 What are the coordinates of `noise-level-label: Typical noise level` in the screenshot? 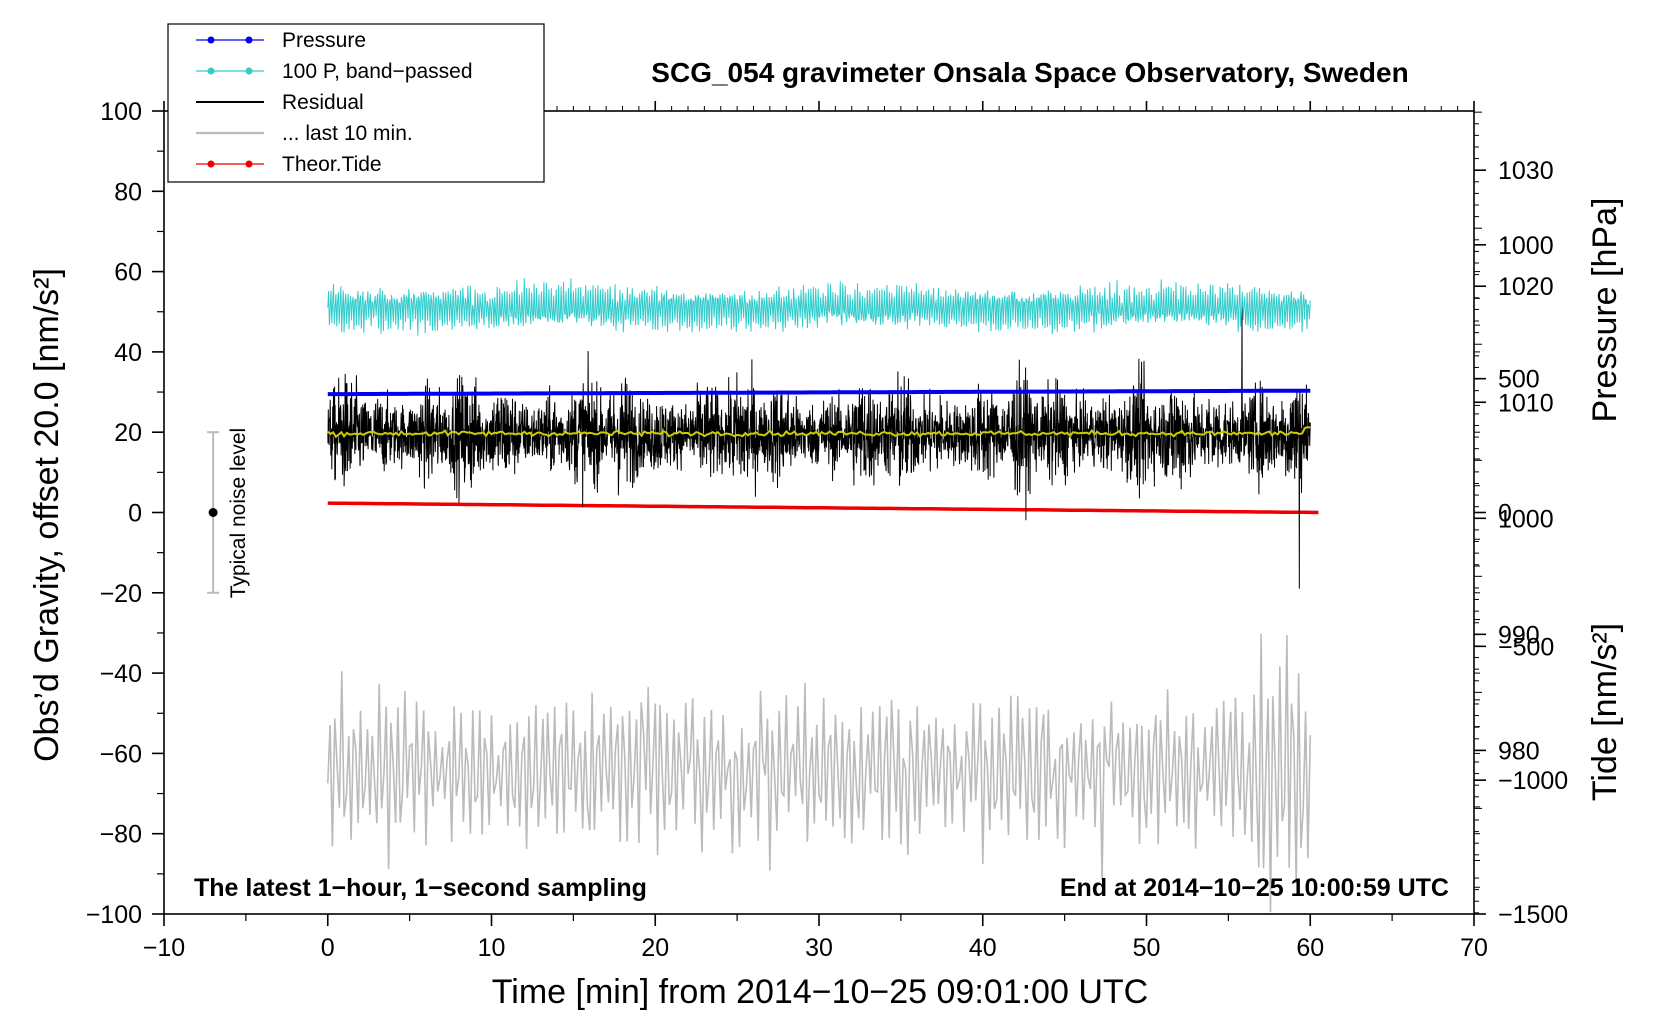 It's located at (238, 513).